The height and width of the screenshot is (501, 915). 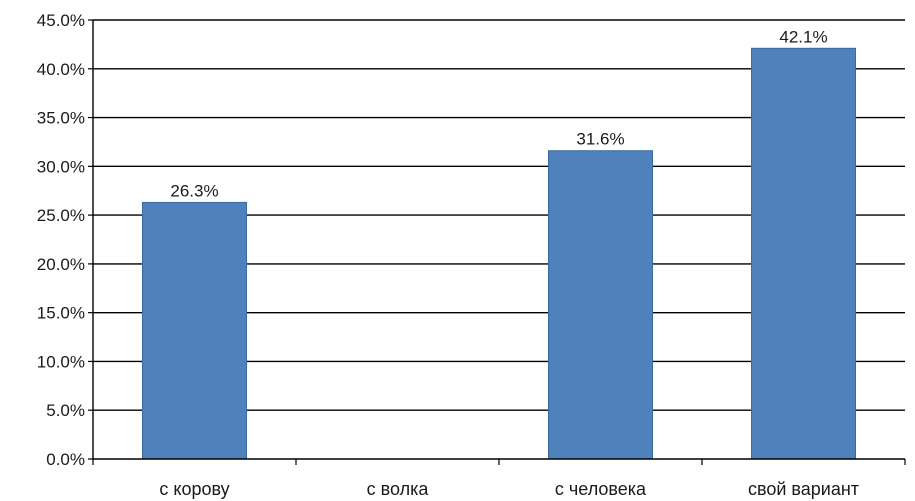 I want to click on x-category-label: с корову, so click(x=194, y=489).